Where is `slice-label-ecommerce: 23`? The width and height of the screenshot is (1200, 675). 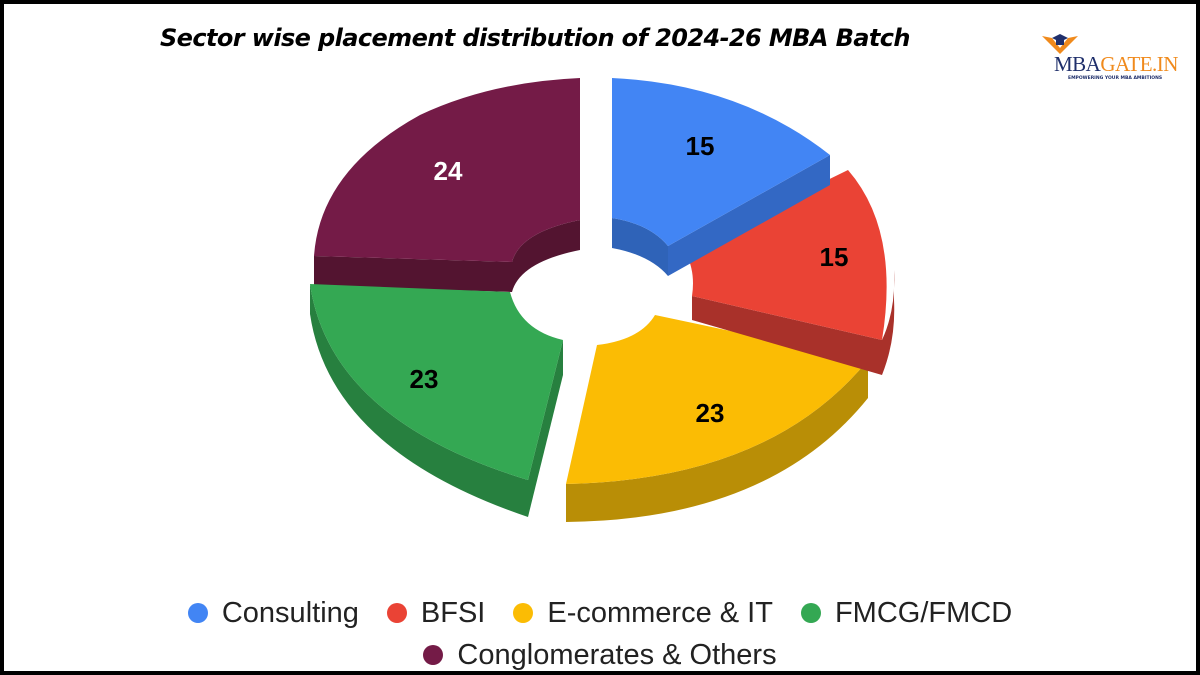 slice-label-ecommerce: 23 is located at coordinates (710, 413).